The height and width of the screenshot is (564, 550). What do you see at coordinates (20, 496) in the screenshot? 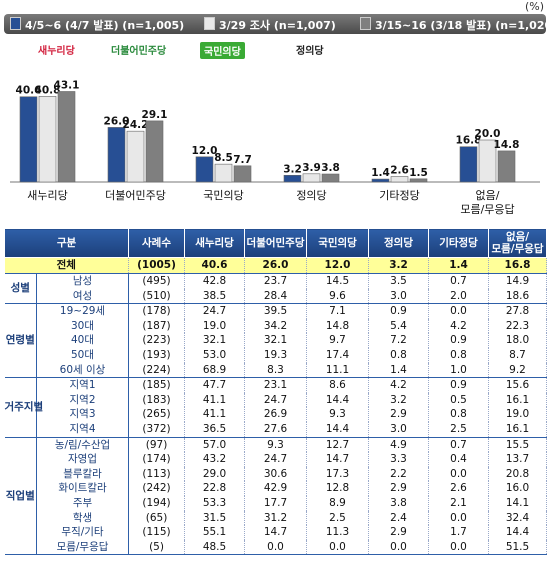
I see `group-label-3: 직업별` at bounding box center [20, 496].